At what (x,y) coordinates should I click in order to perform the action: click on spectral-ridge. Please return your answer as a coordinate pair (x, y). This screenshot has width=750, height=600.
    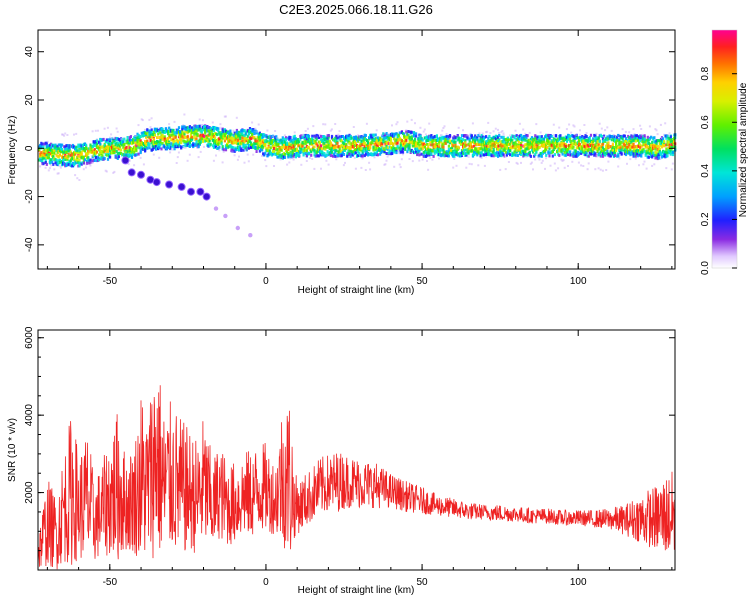
    Looking at the image, I should click on (357, 147).